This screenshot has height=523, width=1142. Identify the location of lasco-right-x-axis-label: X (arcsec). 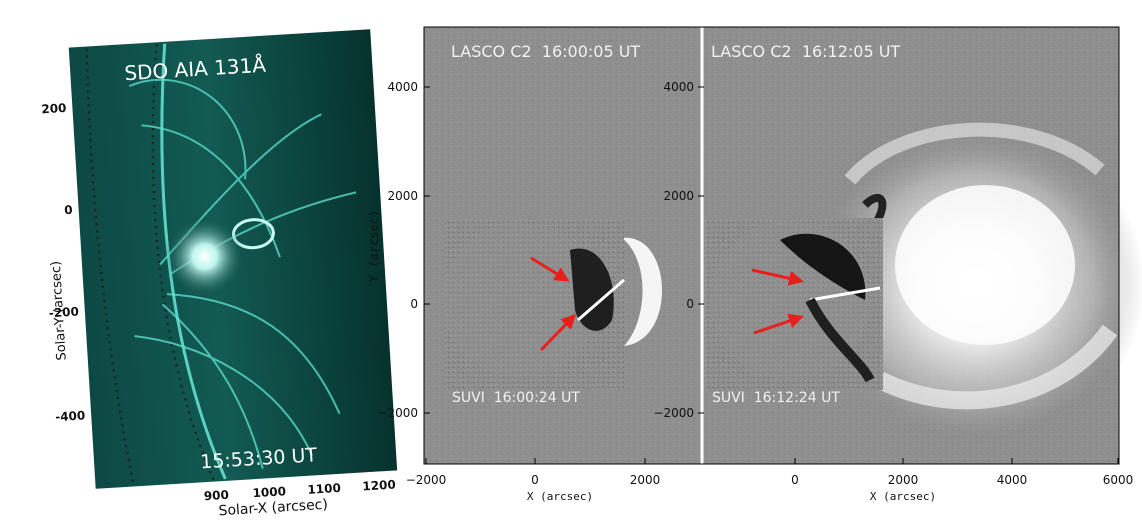
(903, 496).